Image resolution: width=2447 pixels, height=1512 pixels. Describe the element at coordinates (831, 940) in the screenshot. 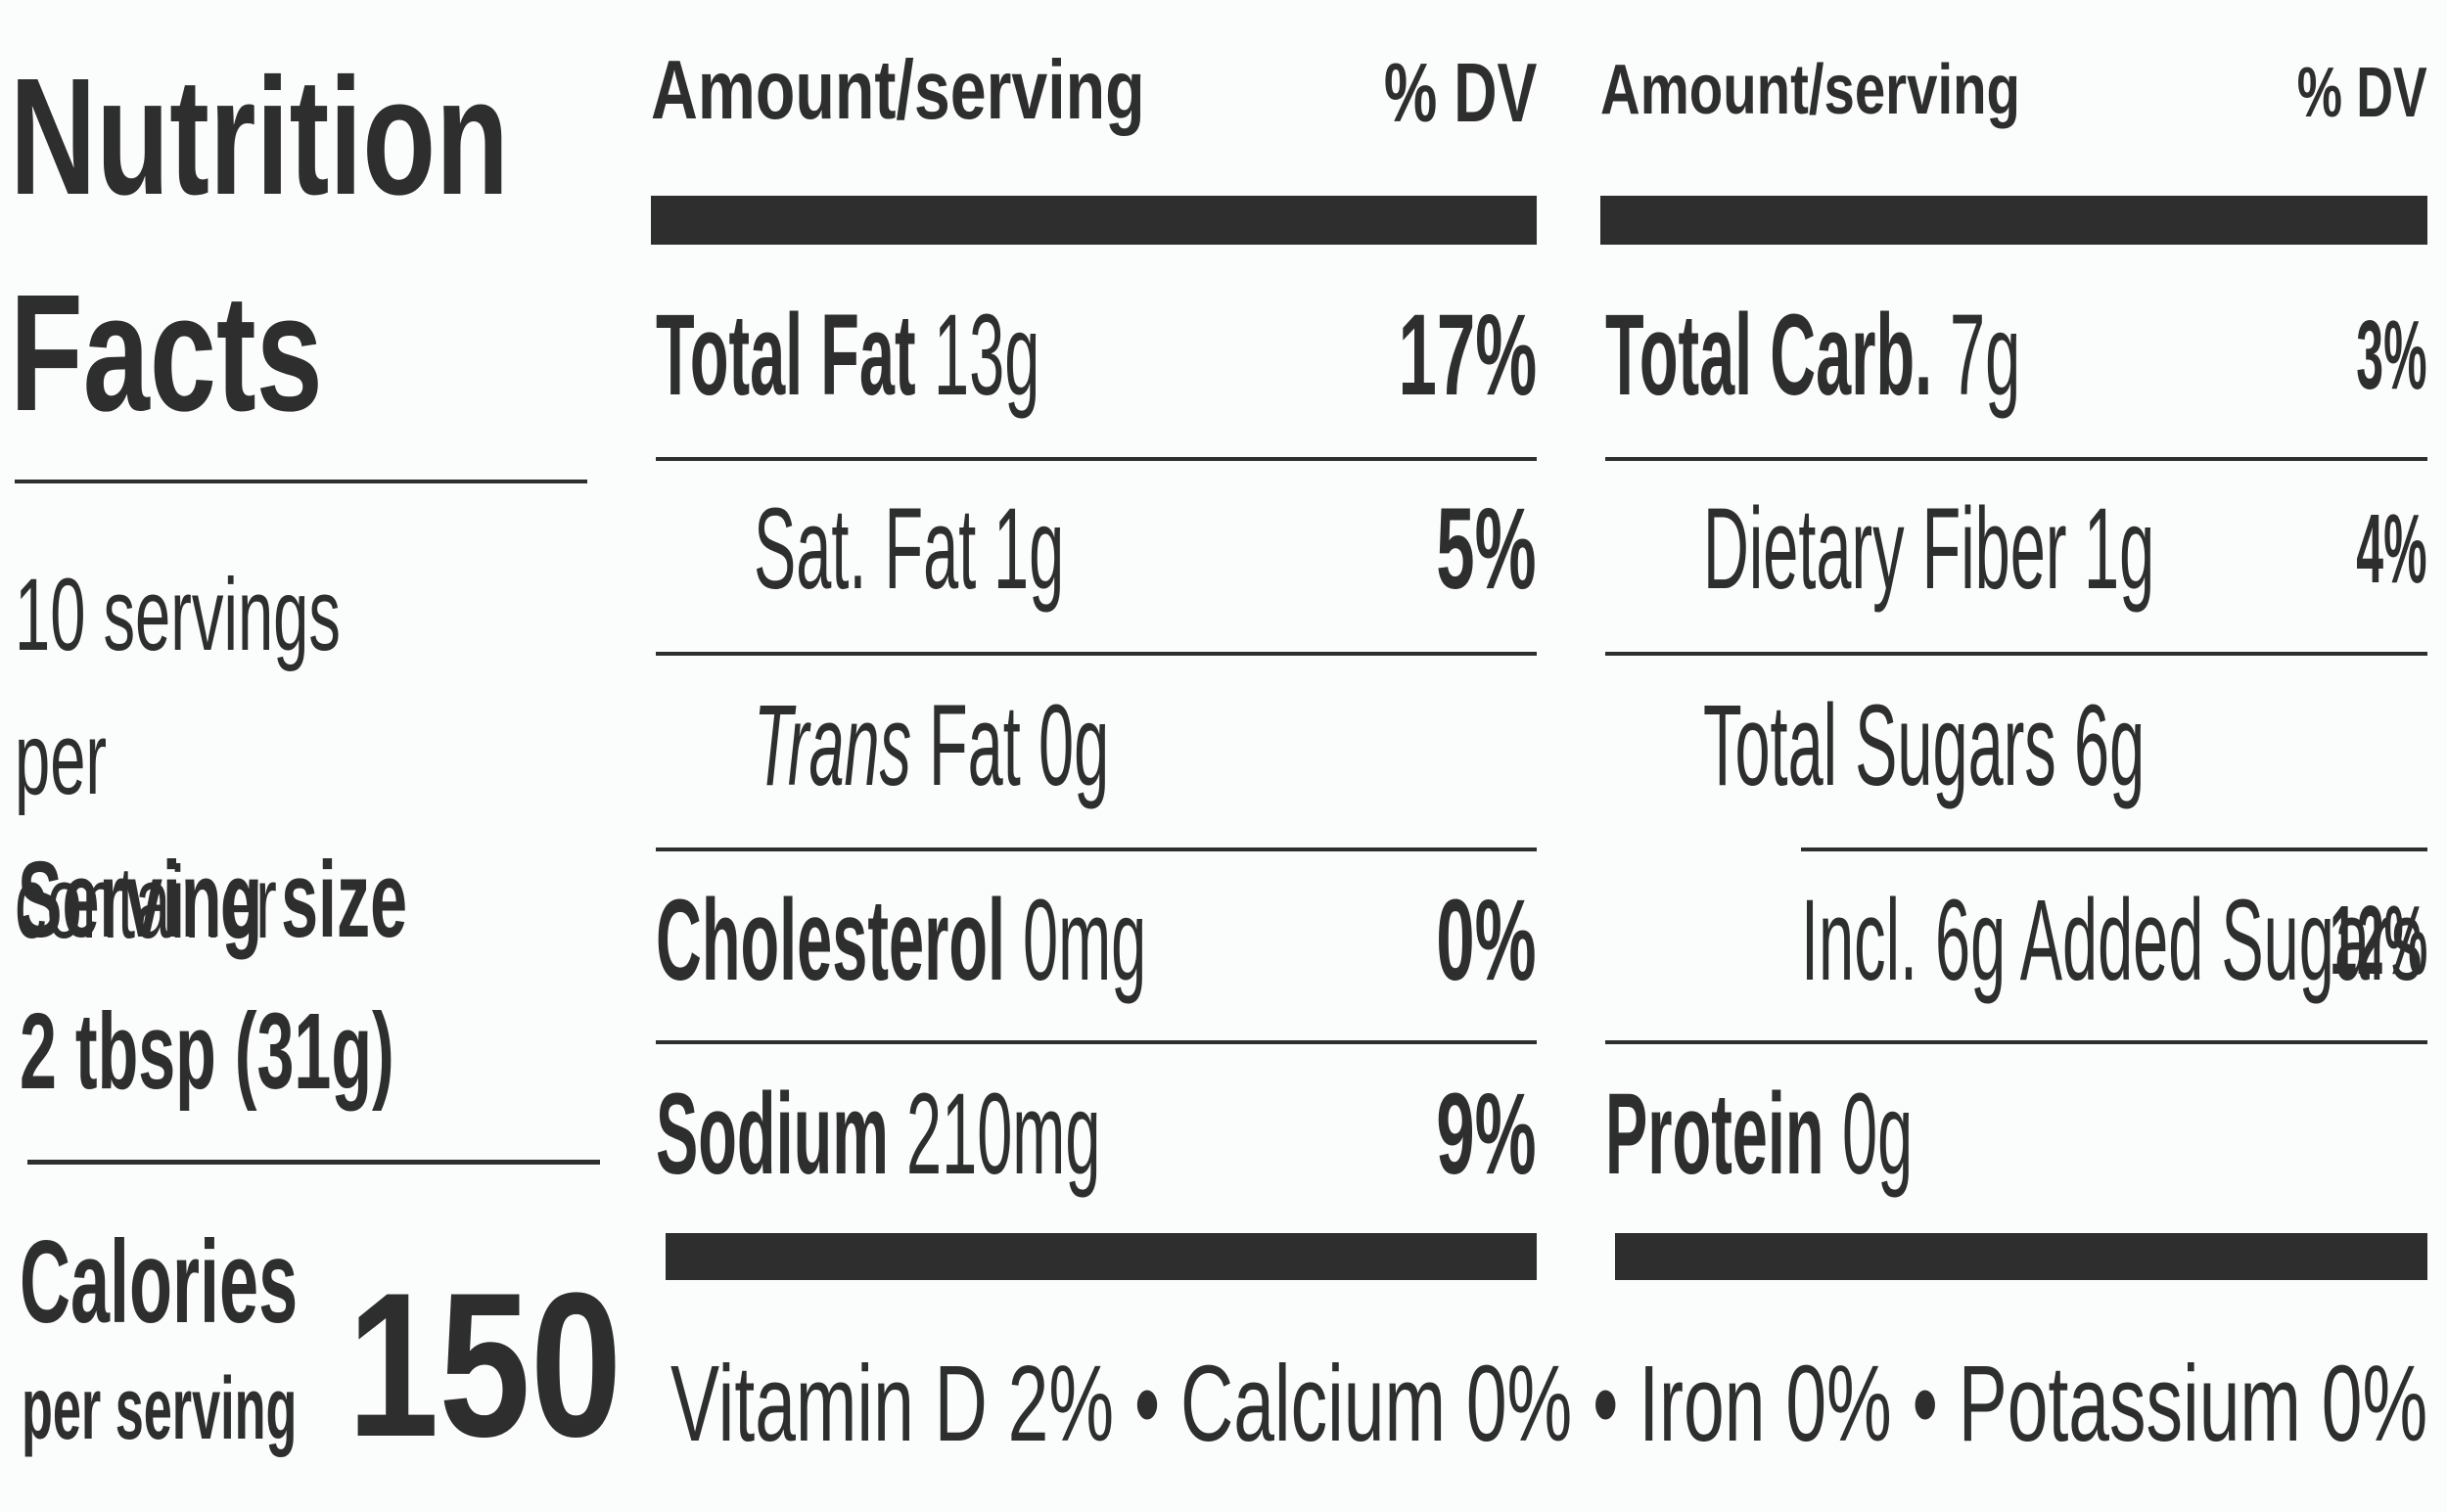

I see `nutrient-name: Cholesterol` at that location.